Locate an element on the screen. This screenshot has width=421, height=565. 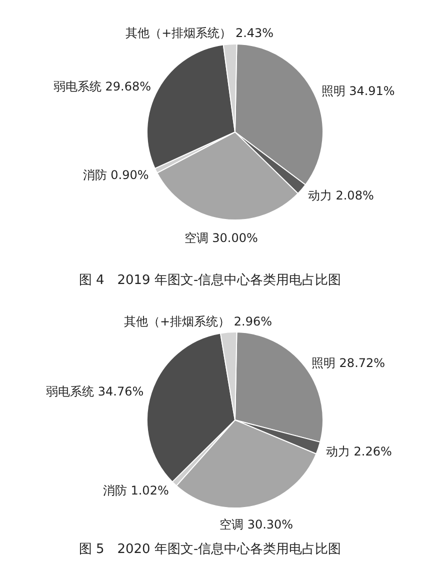
title: 图 4 2019 年图文-信息中心各类用电占比图 is located at coordinates (210, 280).